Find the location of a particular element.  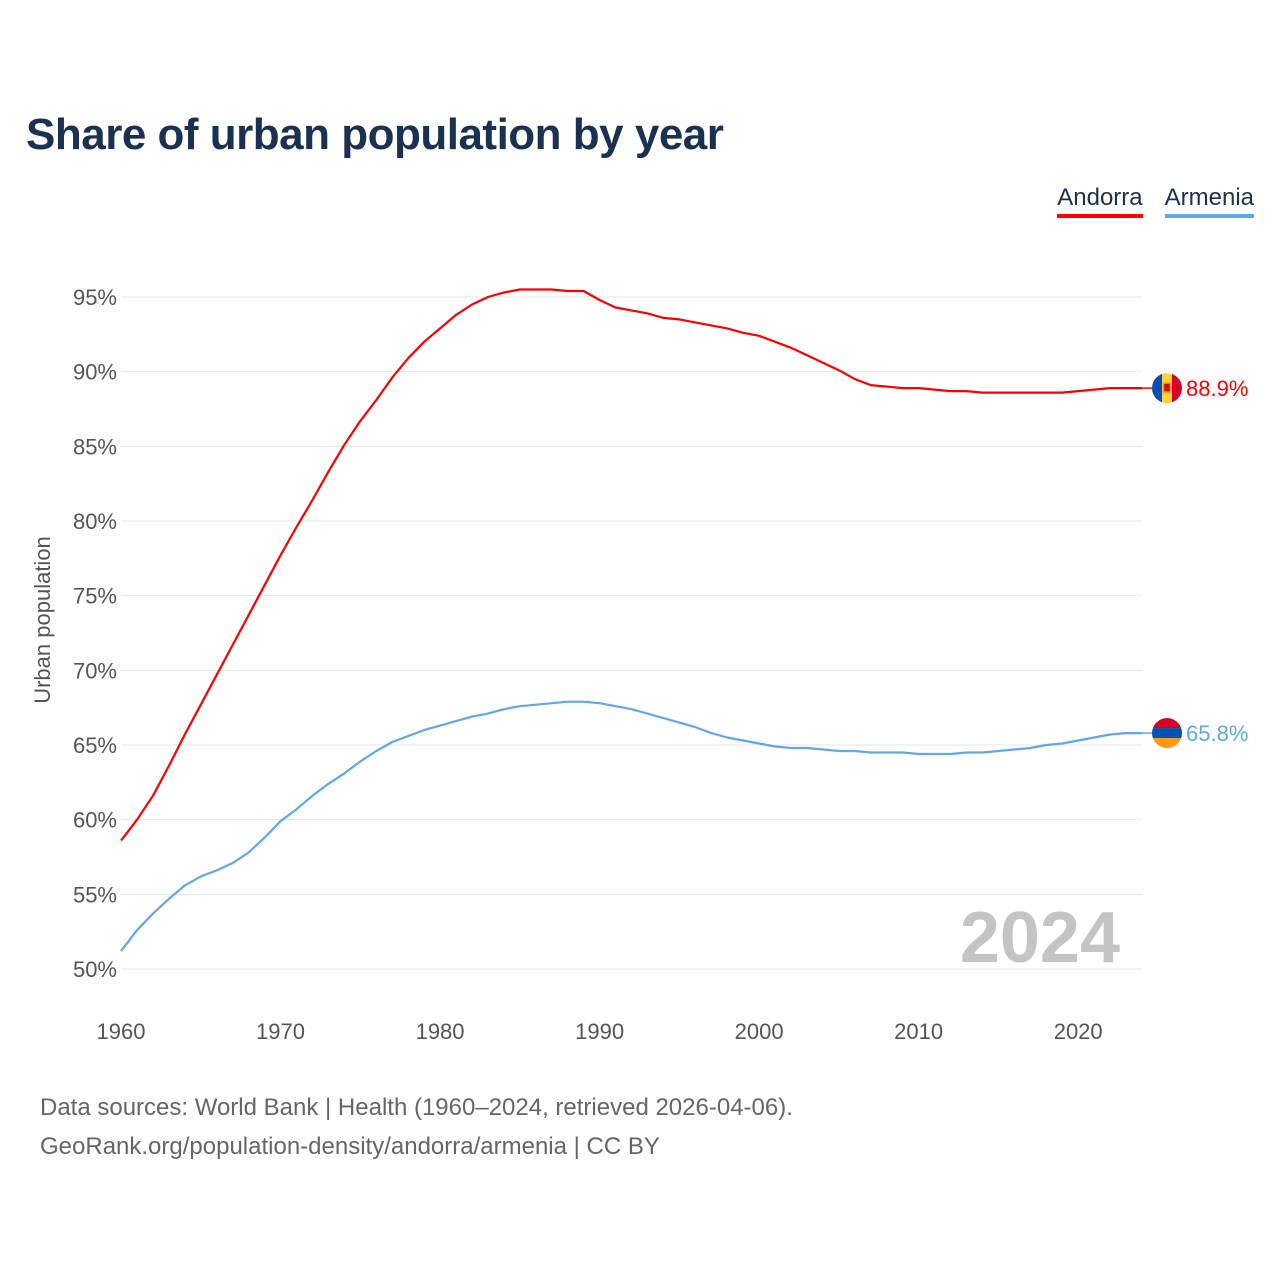

y-tick-label: 65% is located at coordinates (95, 745).